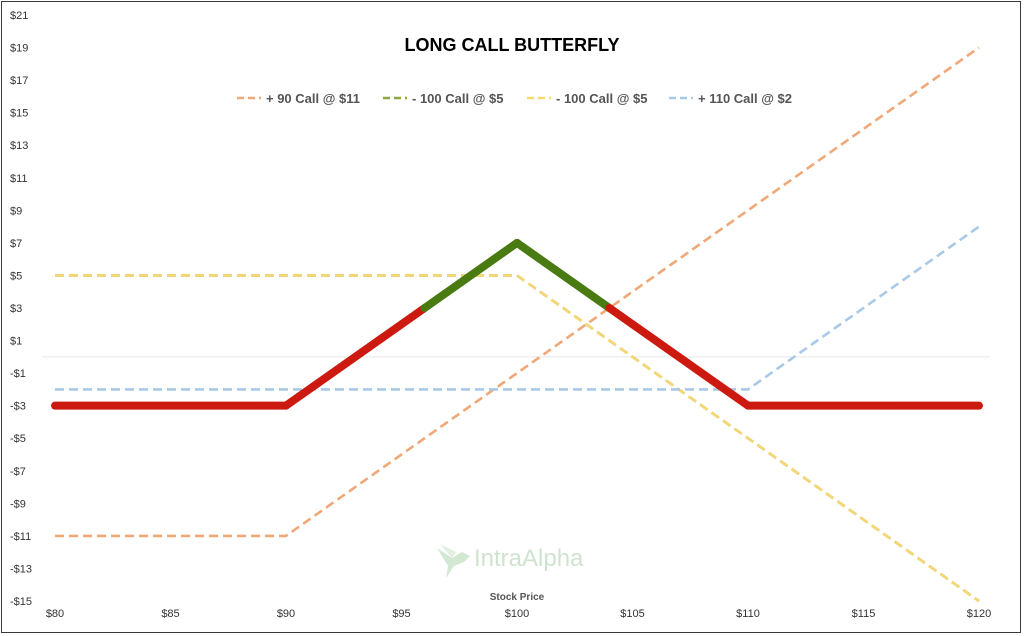 This screenshot has width=1024, height=636. I want to click on x-tick-label: $80, so click(55, 614).